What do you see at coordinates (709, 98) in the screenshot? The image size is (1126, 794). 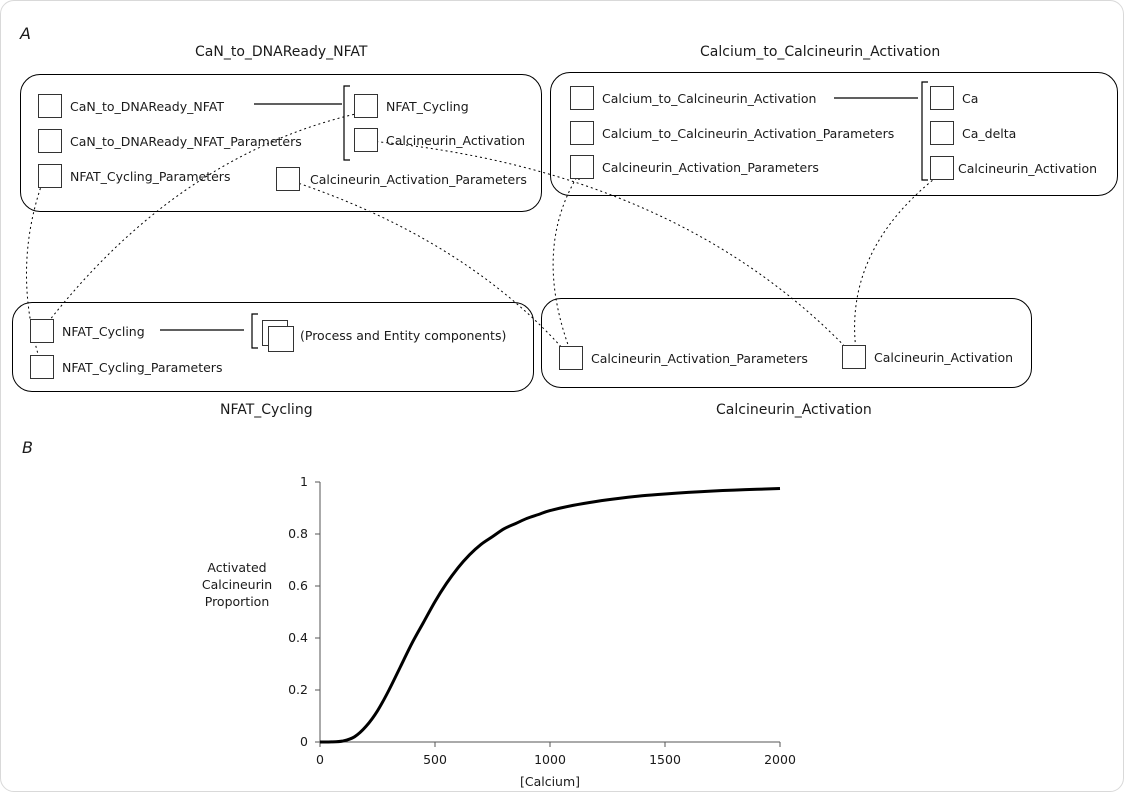 I see `node-label: Calcium_to_Calcineurin_Activation` at bounding box center [709, 98].